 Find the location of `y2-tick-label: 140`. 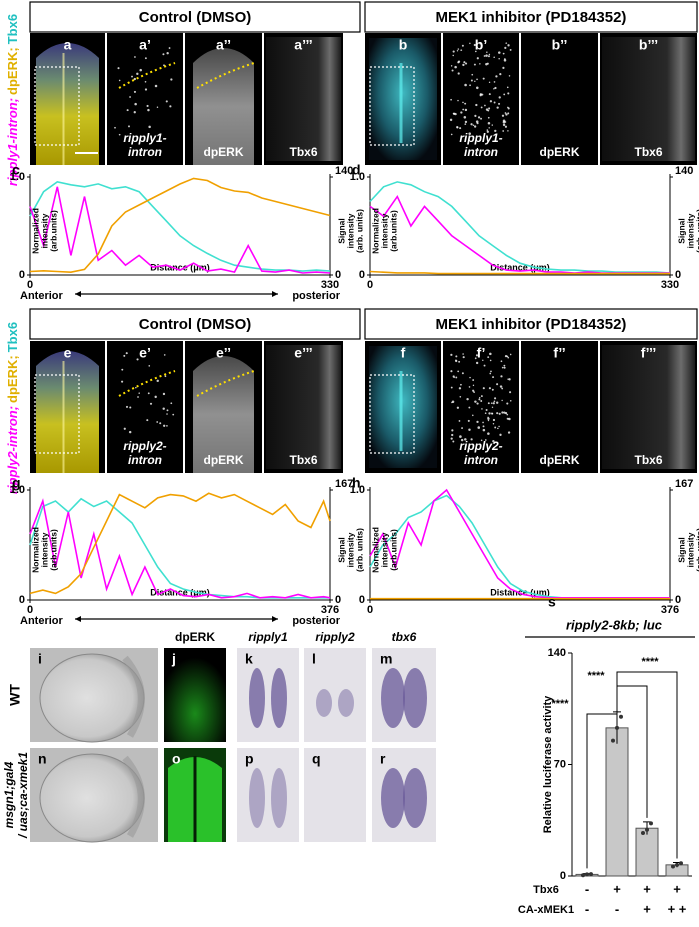

y2-tick-label: 140 is located at coordinates (684, 171).